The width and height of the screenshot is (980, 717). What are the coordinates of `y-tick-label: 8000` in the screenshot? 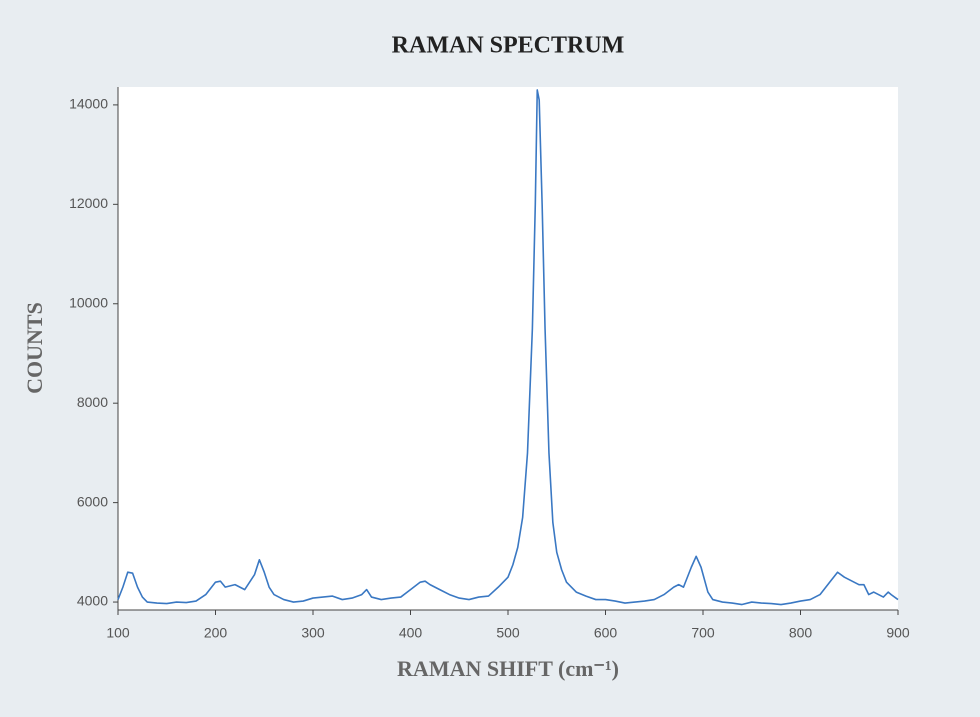 It's located at (92, 402).